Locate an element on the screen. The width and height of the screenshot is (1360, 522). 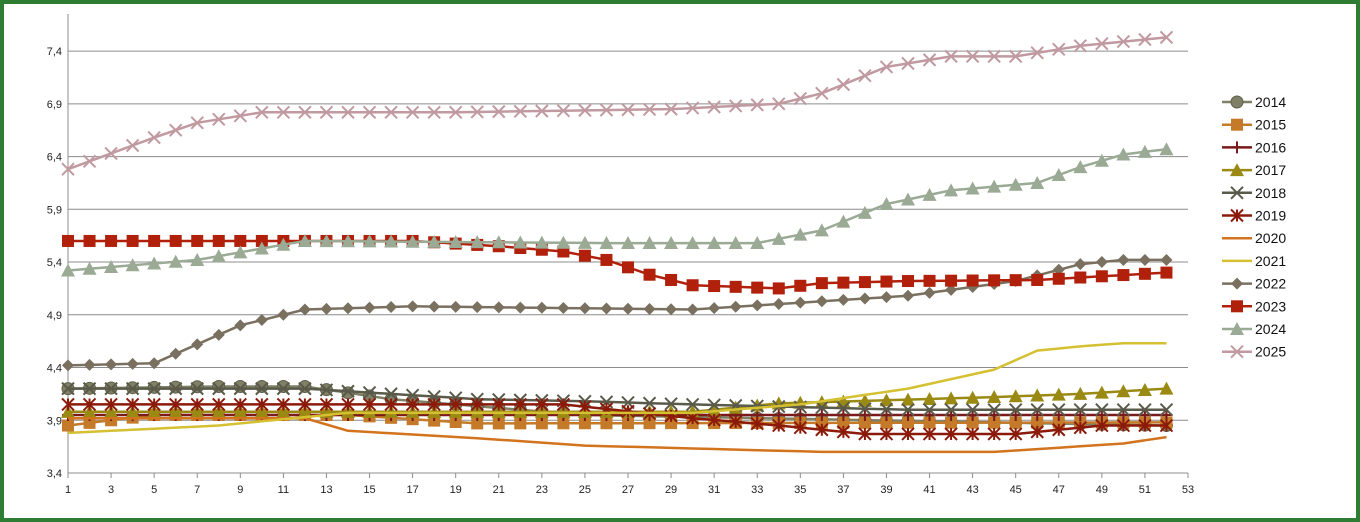
data-point-2014 is located at coordinates (240, 387).